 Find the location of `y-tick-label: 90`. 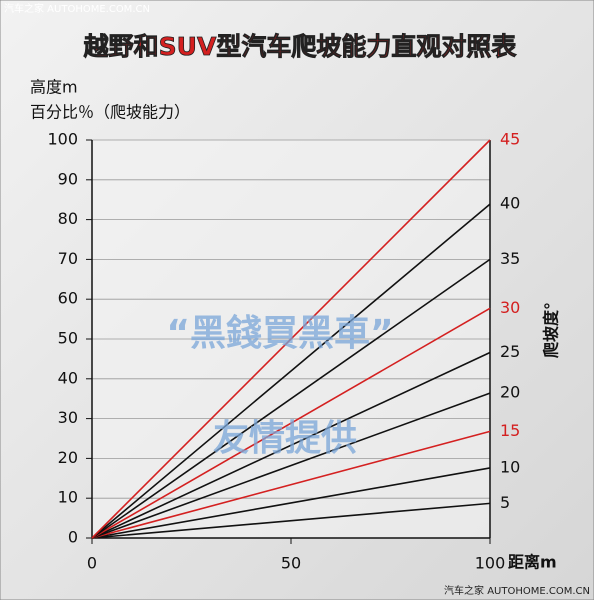

y-tick-label: 90 is located at coordinates (68, 178).